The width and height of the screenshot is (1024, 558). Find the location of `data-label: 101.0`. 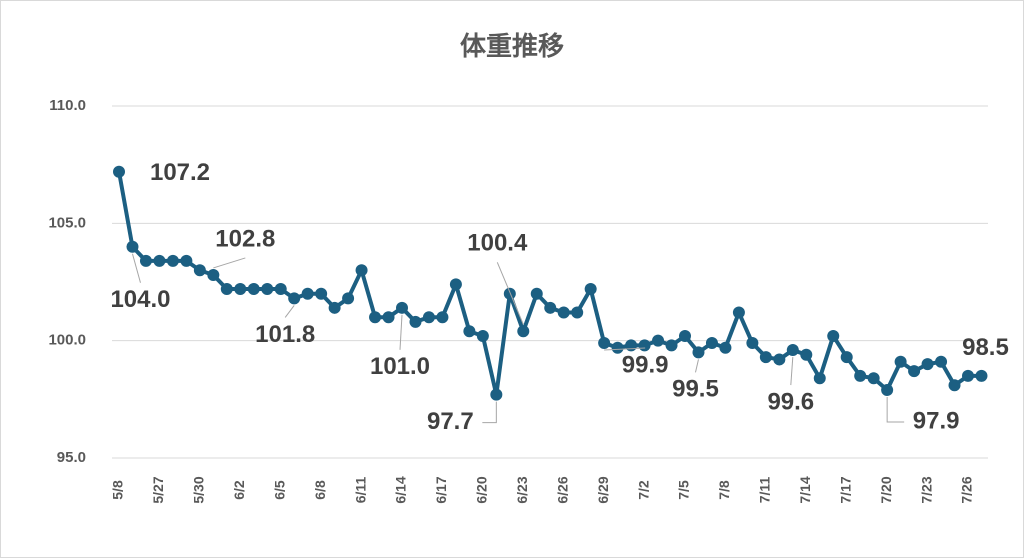

data-label: 101.0 is located at coordinates (400, 366).